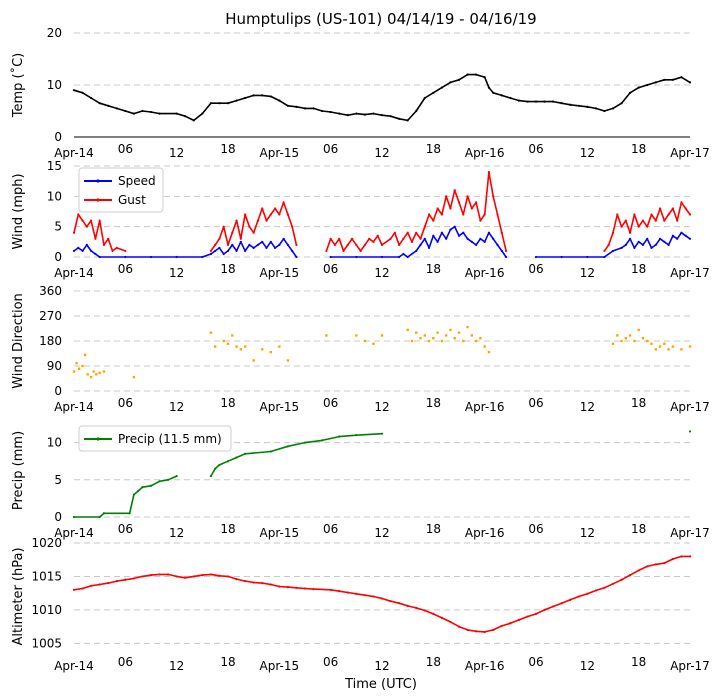 Image resolution: width=721 pixels, height=700 pixels. I want to click on legend-label: Precip (11.5 mm), so click(170, 439).